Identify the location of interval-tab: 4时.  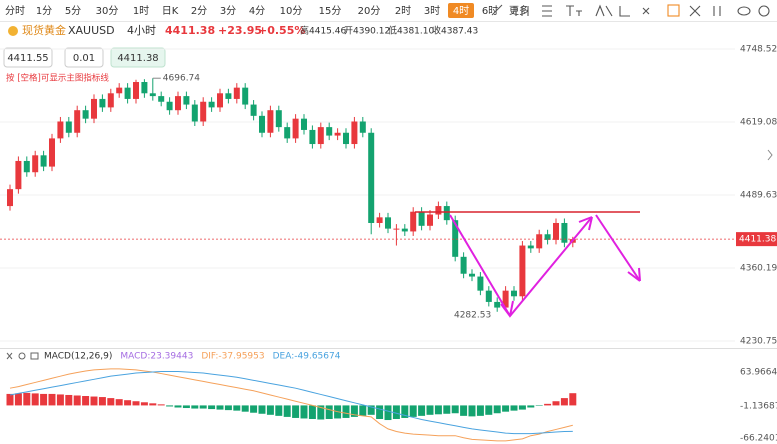
(461, 11).